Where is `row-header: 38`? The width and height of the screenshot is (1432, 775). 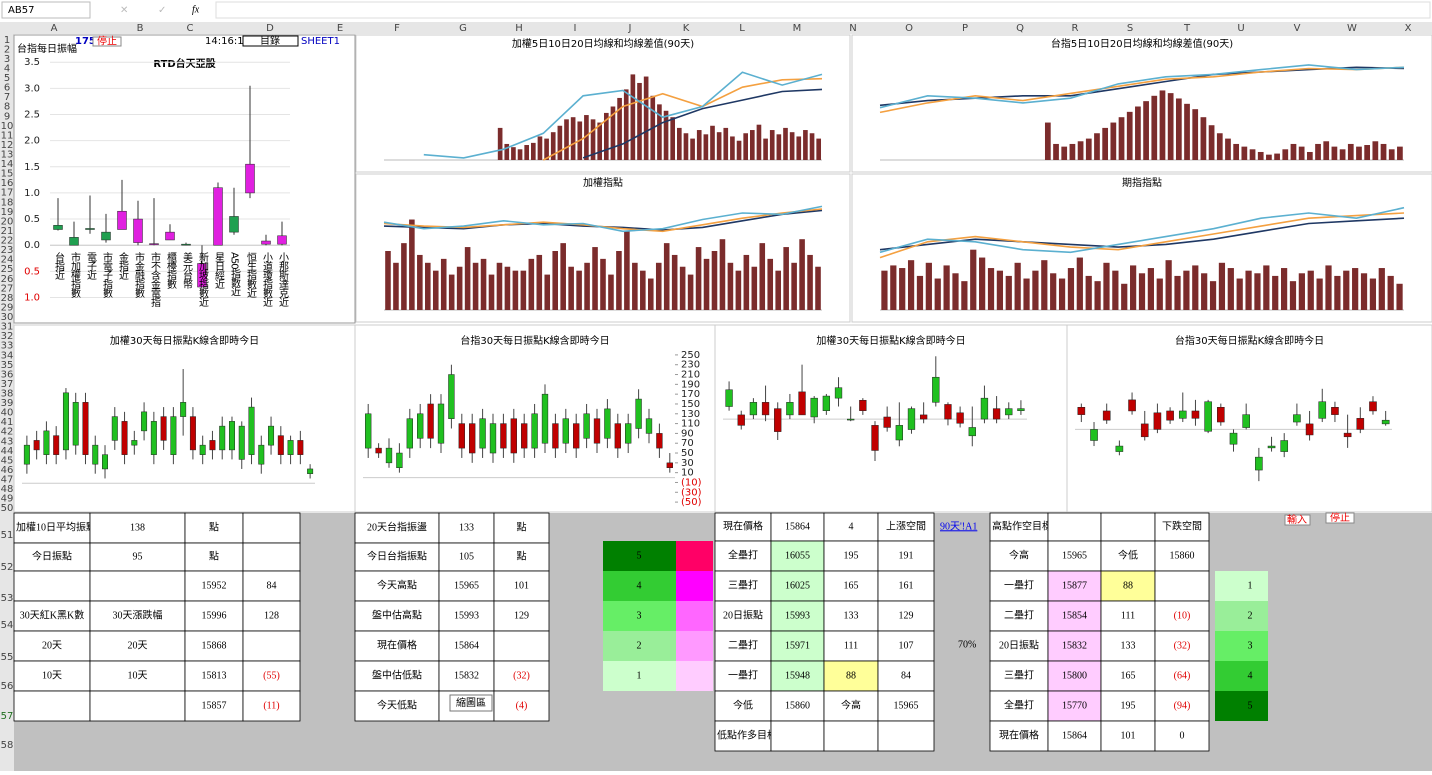
row-header: 38 is located at coordinates (7, 394).